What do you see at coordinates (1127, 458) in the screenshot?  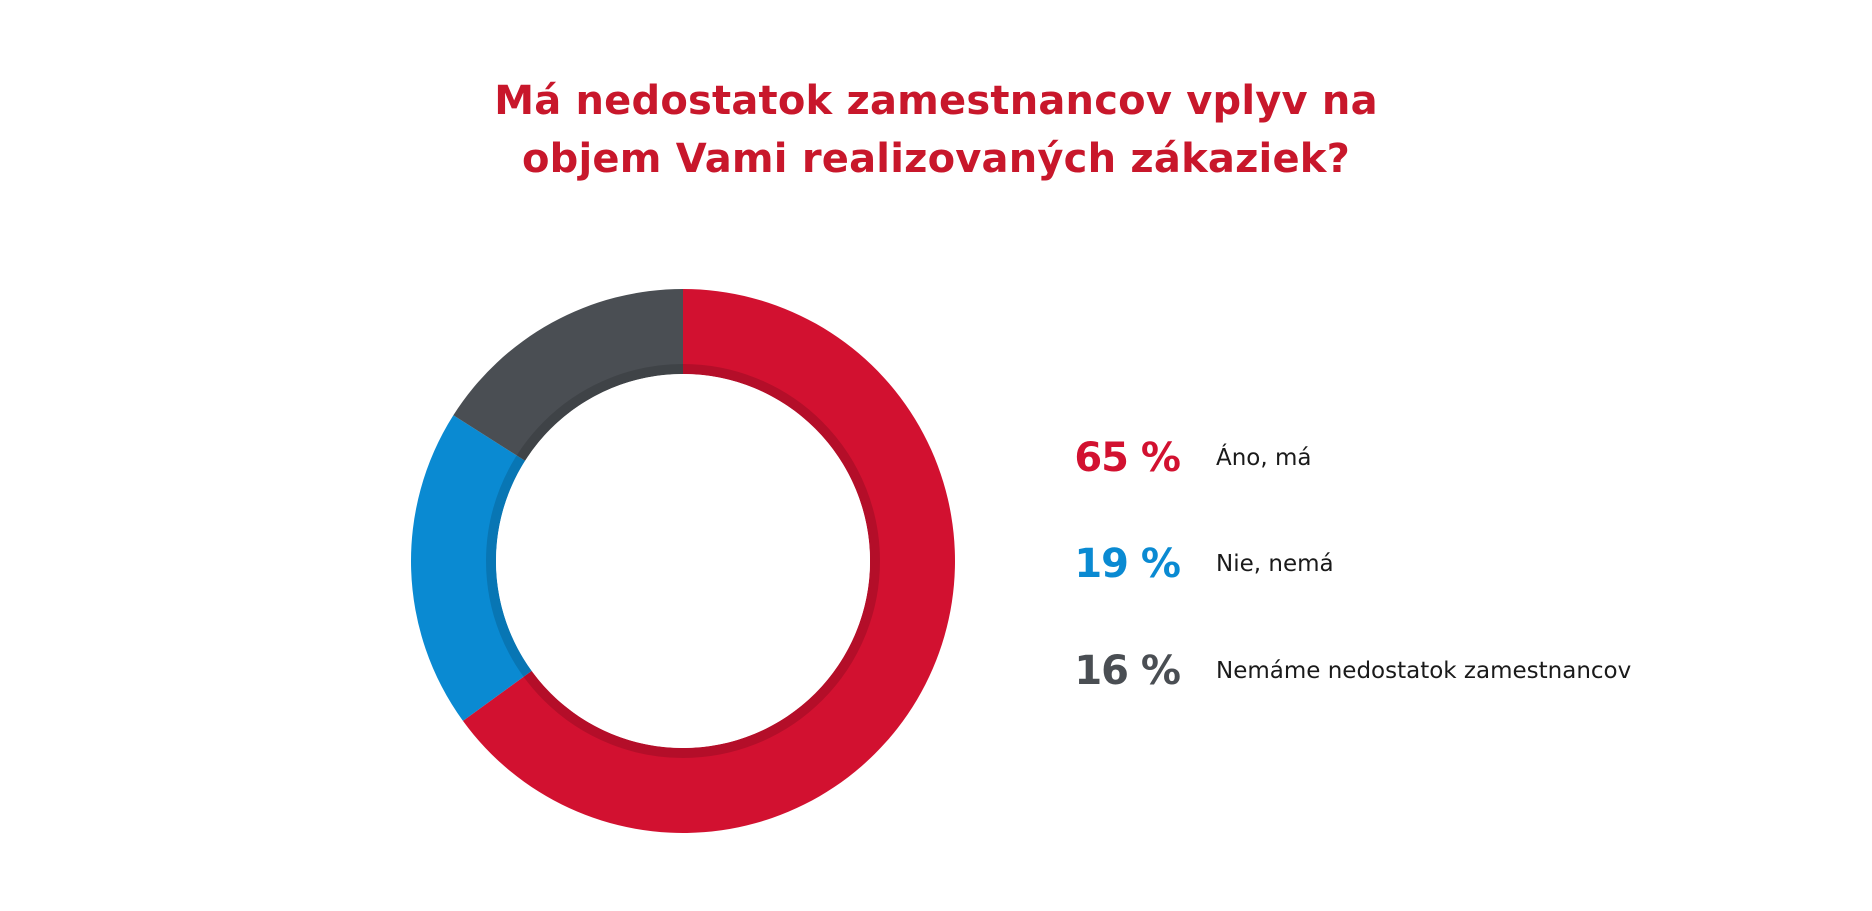 I see `legend-value-ano: 65 %` at bounding box center [1127, 458].